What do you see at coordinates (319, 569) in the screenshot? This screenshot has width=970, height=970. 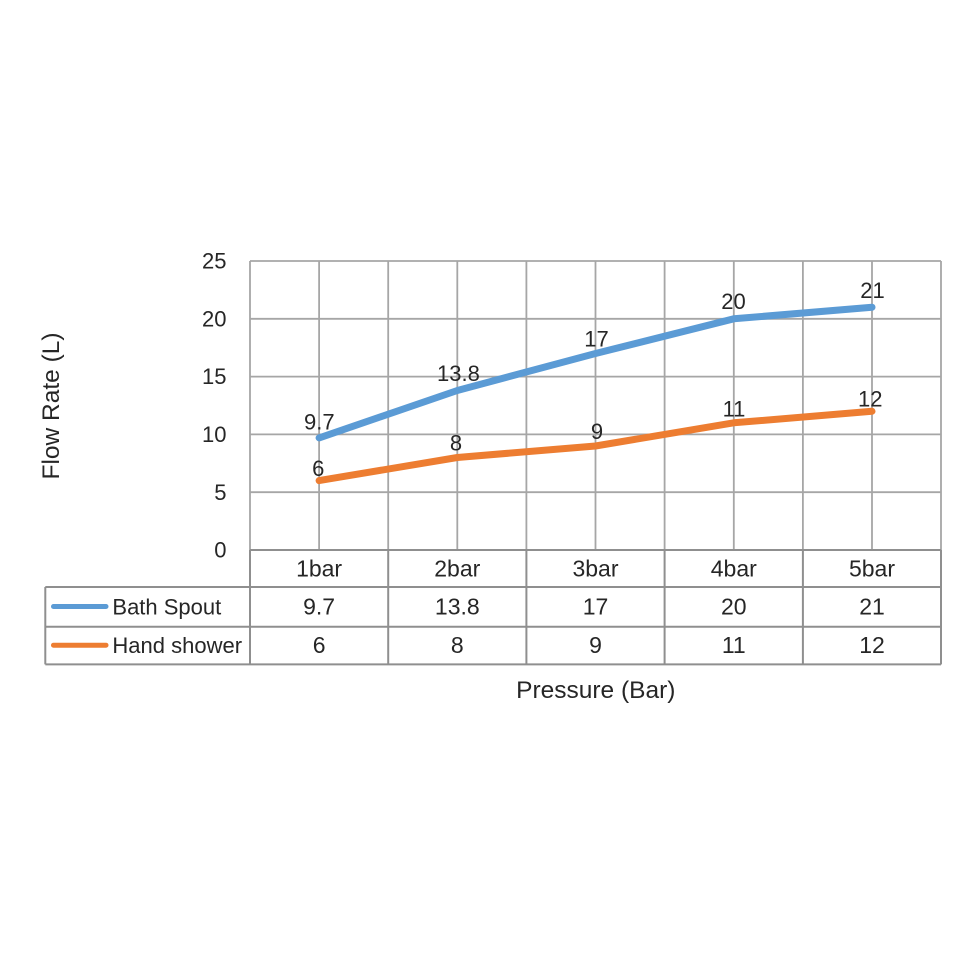 I see `svg-text: 1bar` at bounding box center [319, 569].